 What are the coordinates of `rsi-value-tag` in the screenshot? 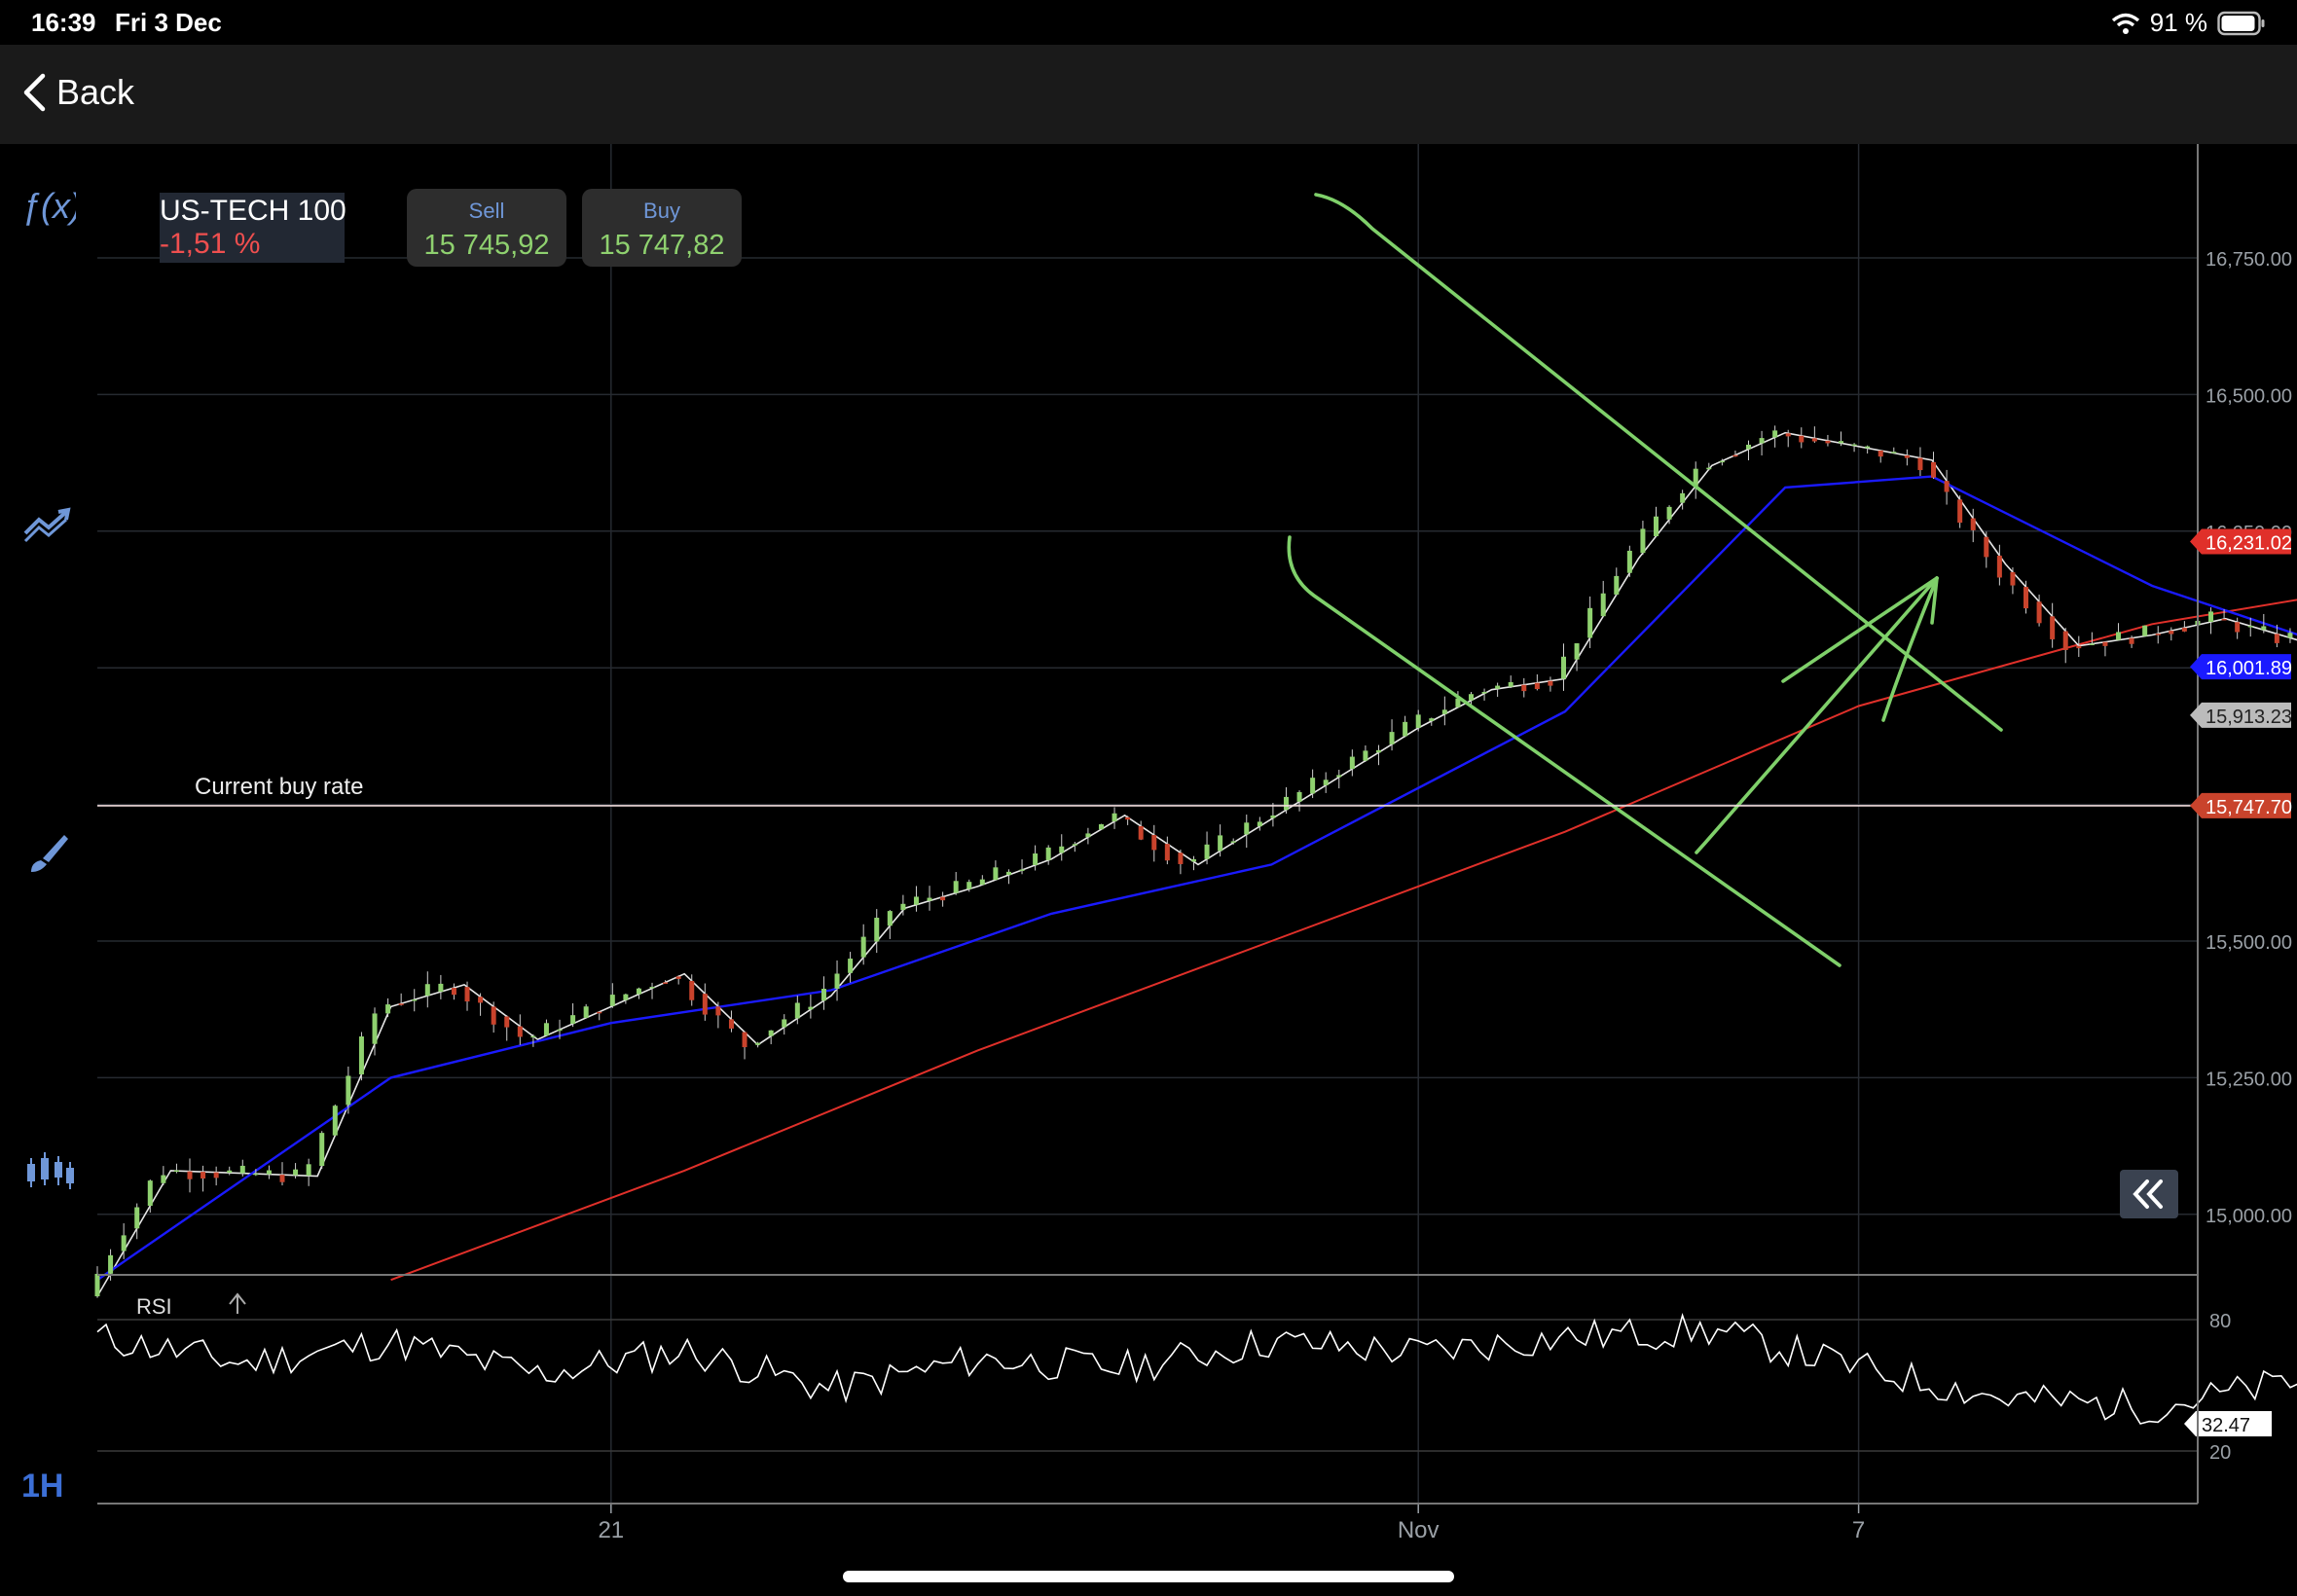 It's located at (2228, 1423).